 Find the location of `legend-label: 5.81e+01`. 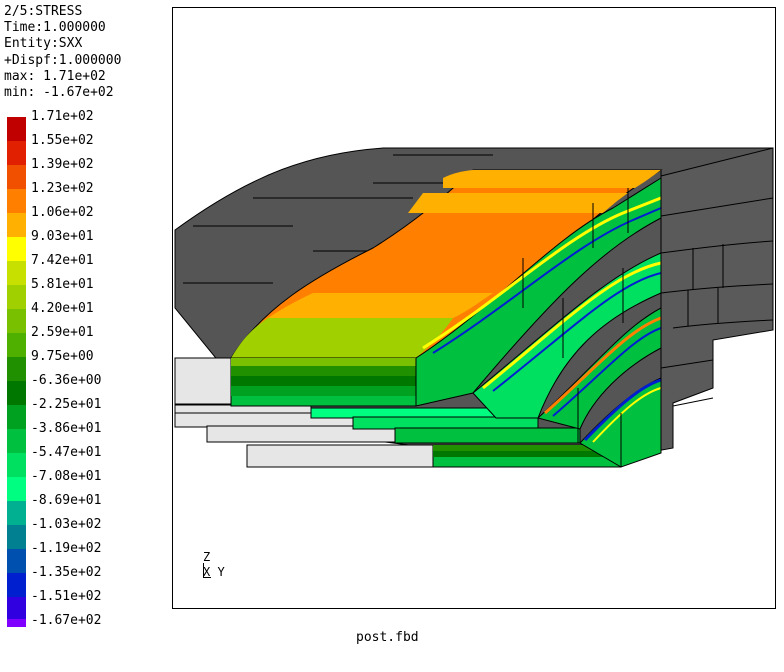

legend-label: 5.81e+01 is located at coordinates (62, 284).